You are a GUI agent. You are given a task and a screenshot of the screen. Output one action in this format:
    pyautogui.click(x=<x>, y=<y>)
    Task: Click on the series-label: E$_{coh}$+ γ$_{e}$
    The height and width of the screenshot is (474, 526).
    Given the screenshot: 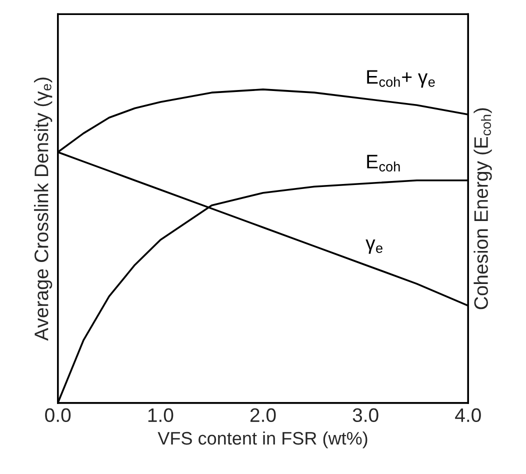 What is the action you would take?
    pyautogui.click(x=401, y=79)
    